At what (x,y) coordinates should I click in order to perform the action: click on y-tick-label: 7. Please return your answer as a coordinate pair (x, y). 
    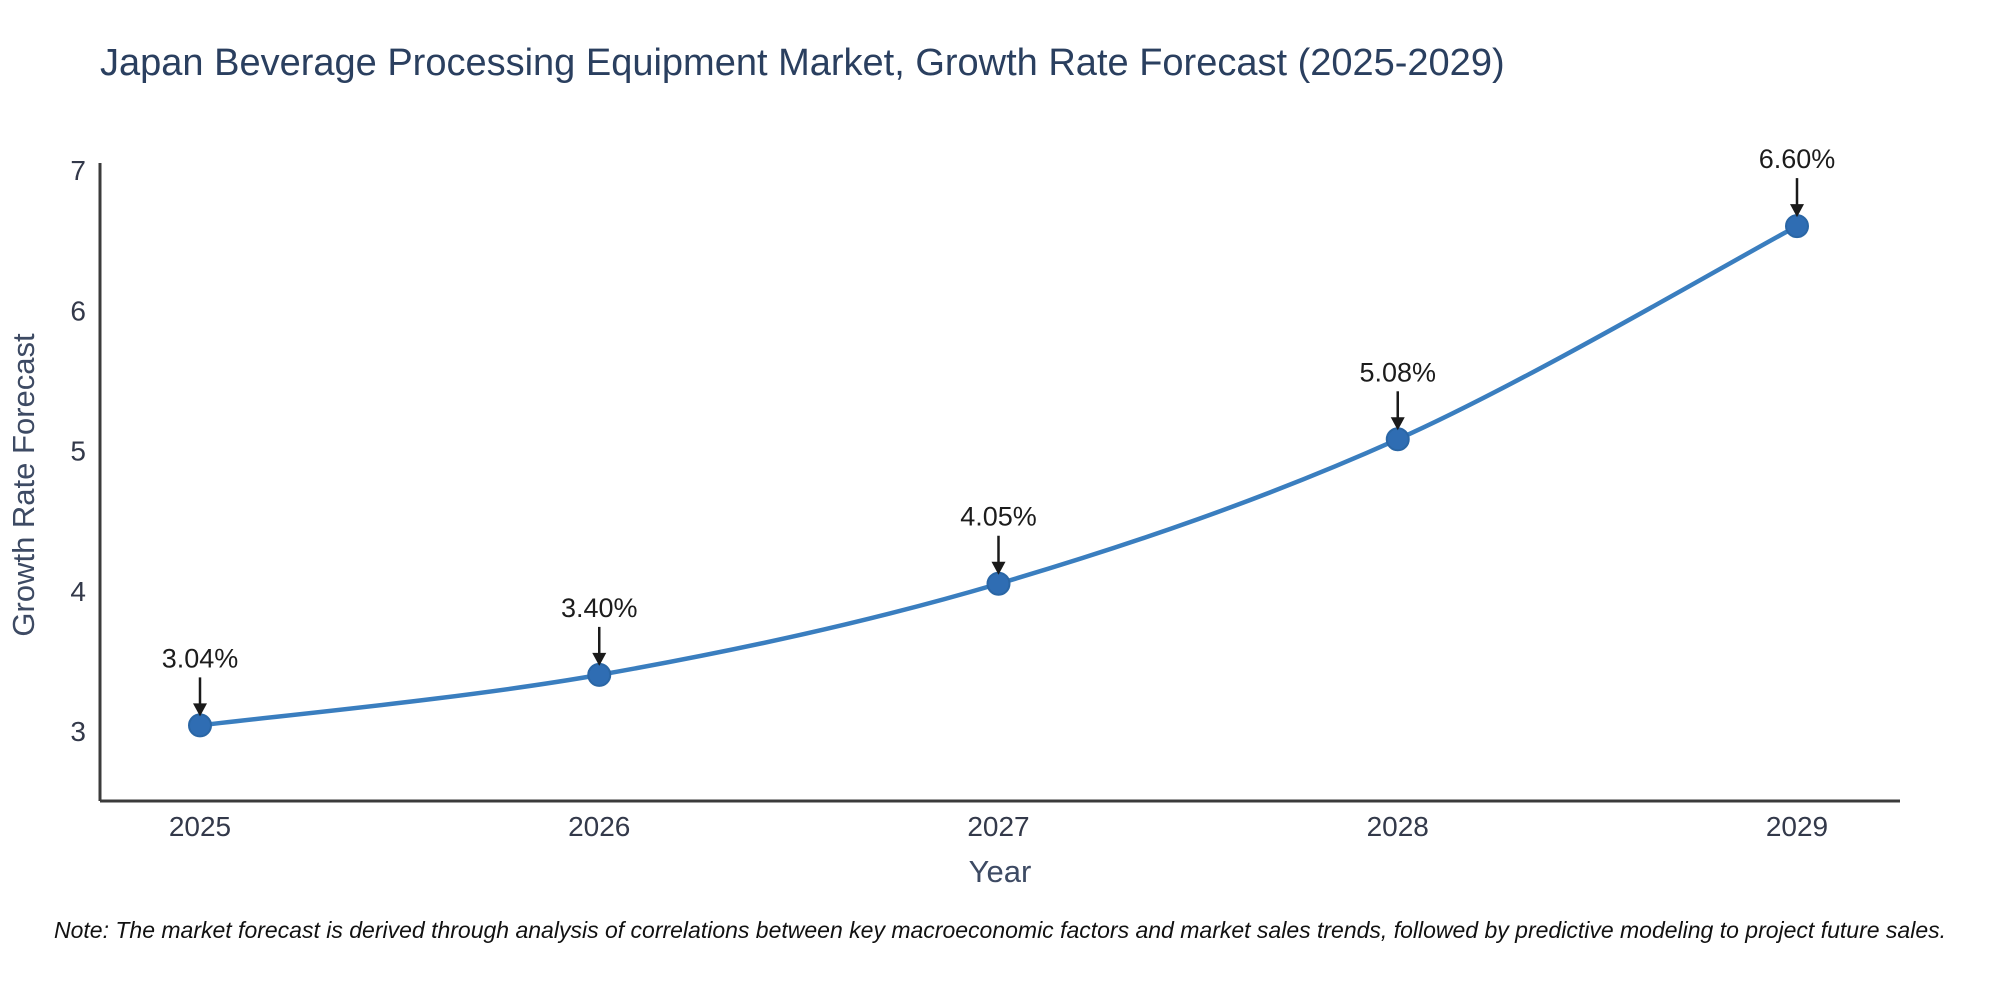
    Looking at the image, I should click on (78, 170).